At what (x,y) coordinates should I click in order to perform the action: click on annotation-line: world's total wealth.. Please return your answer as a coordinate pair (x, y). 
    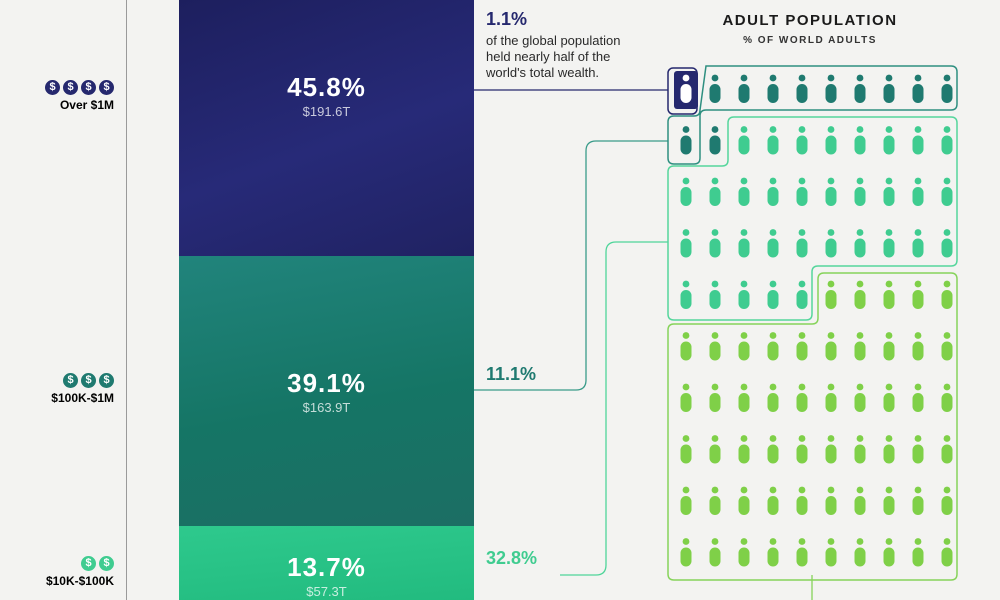
    Looking at the image, I should click on (543, 72).